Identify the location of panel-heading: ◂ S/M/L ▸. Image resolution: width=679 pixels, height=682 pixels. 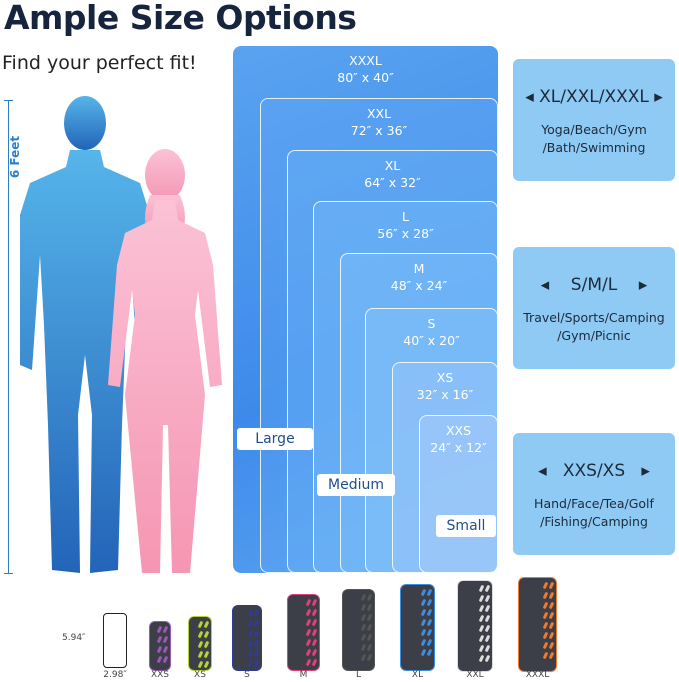
(594, 285).